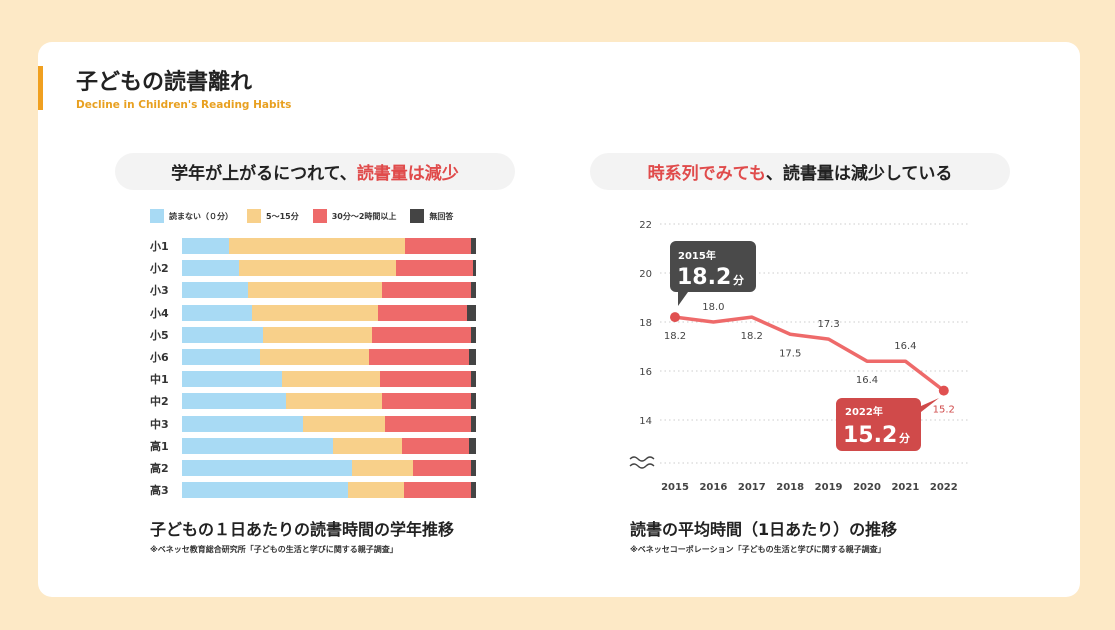  Describe the element at coordinates (944, 410) in the screenshot. I see `data-label: 15.2` at that location.